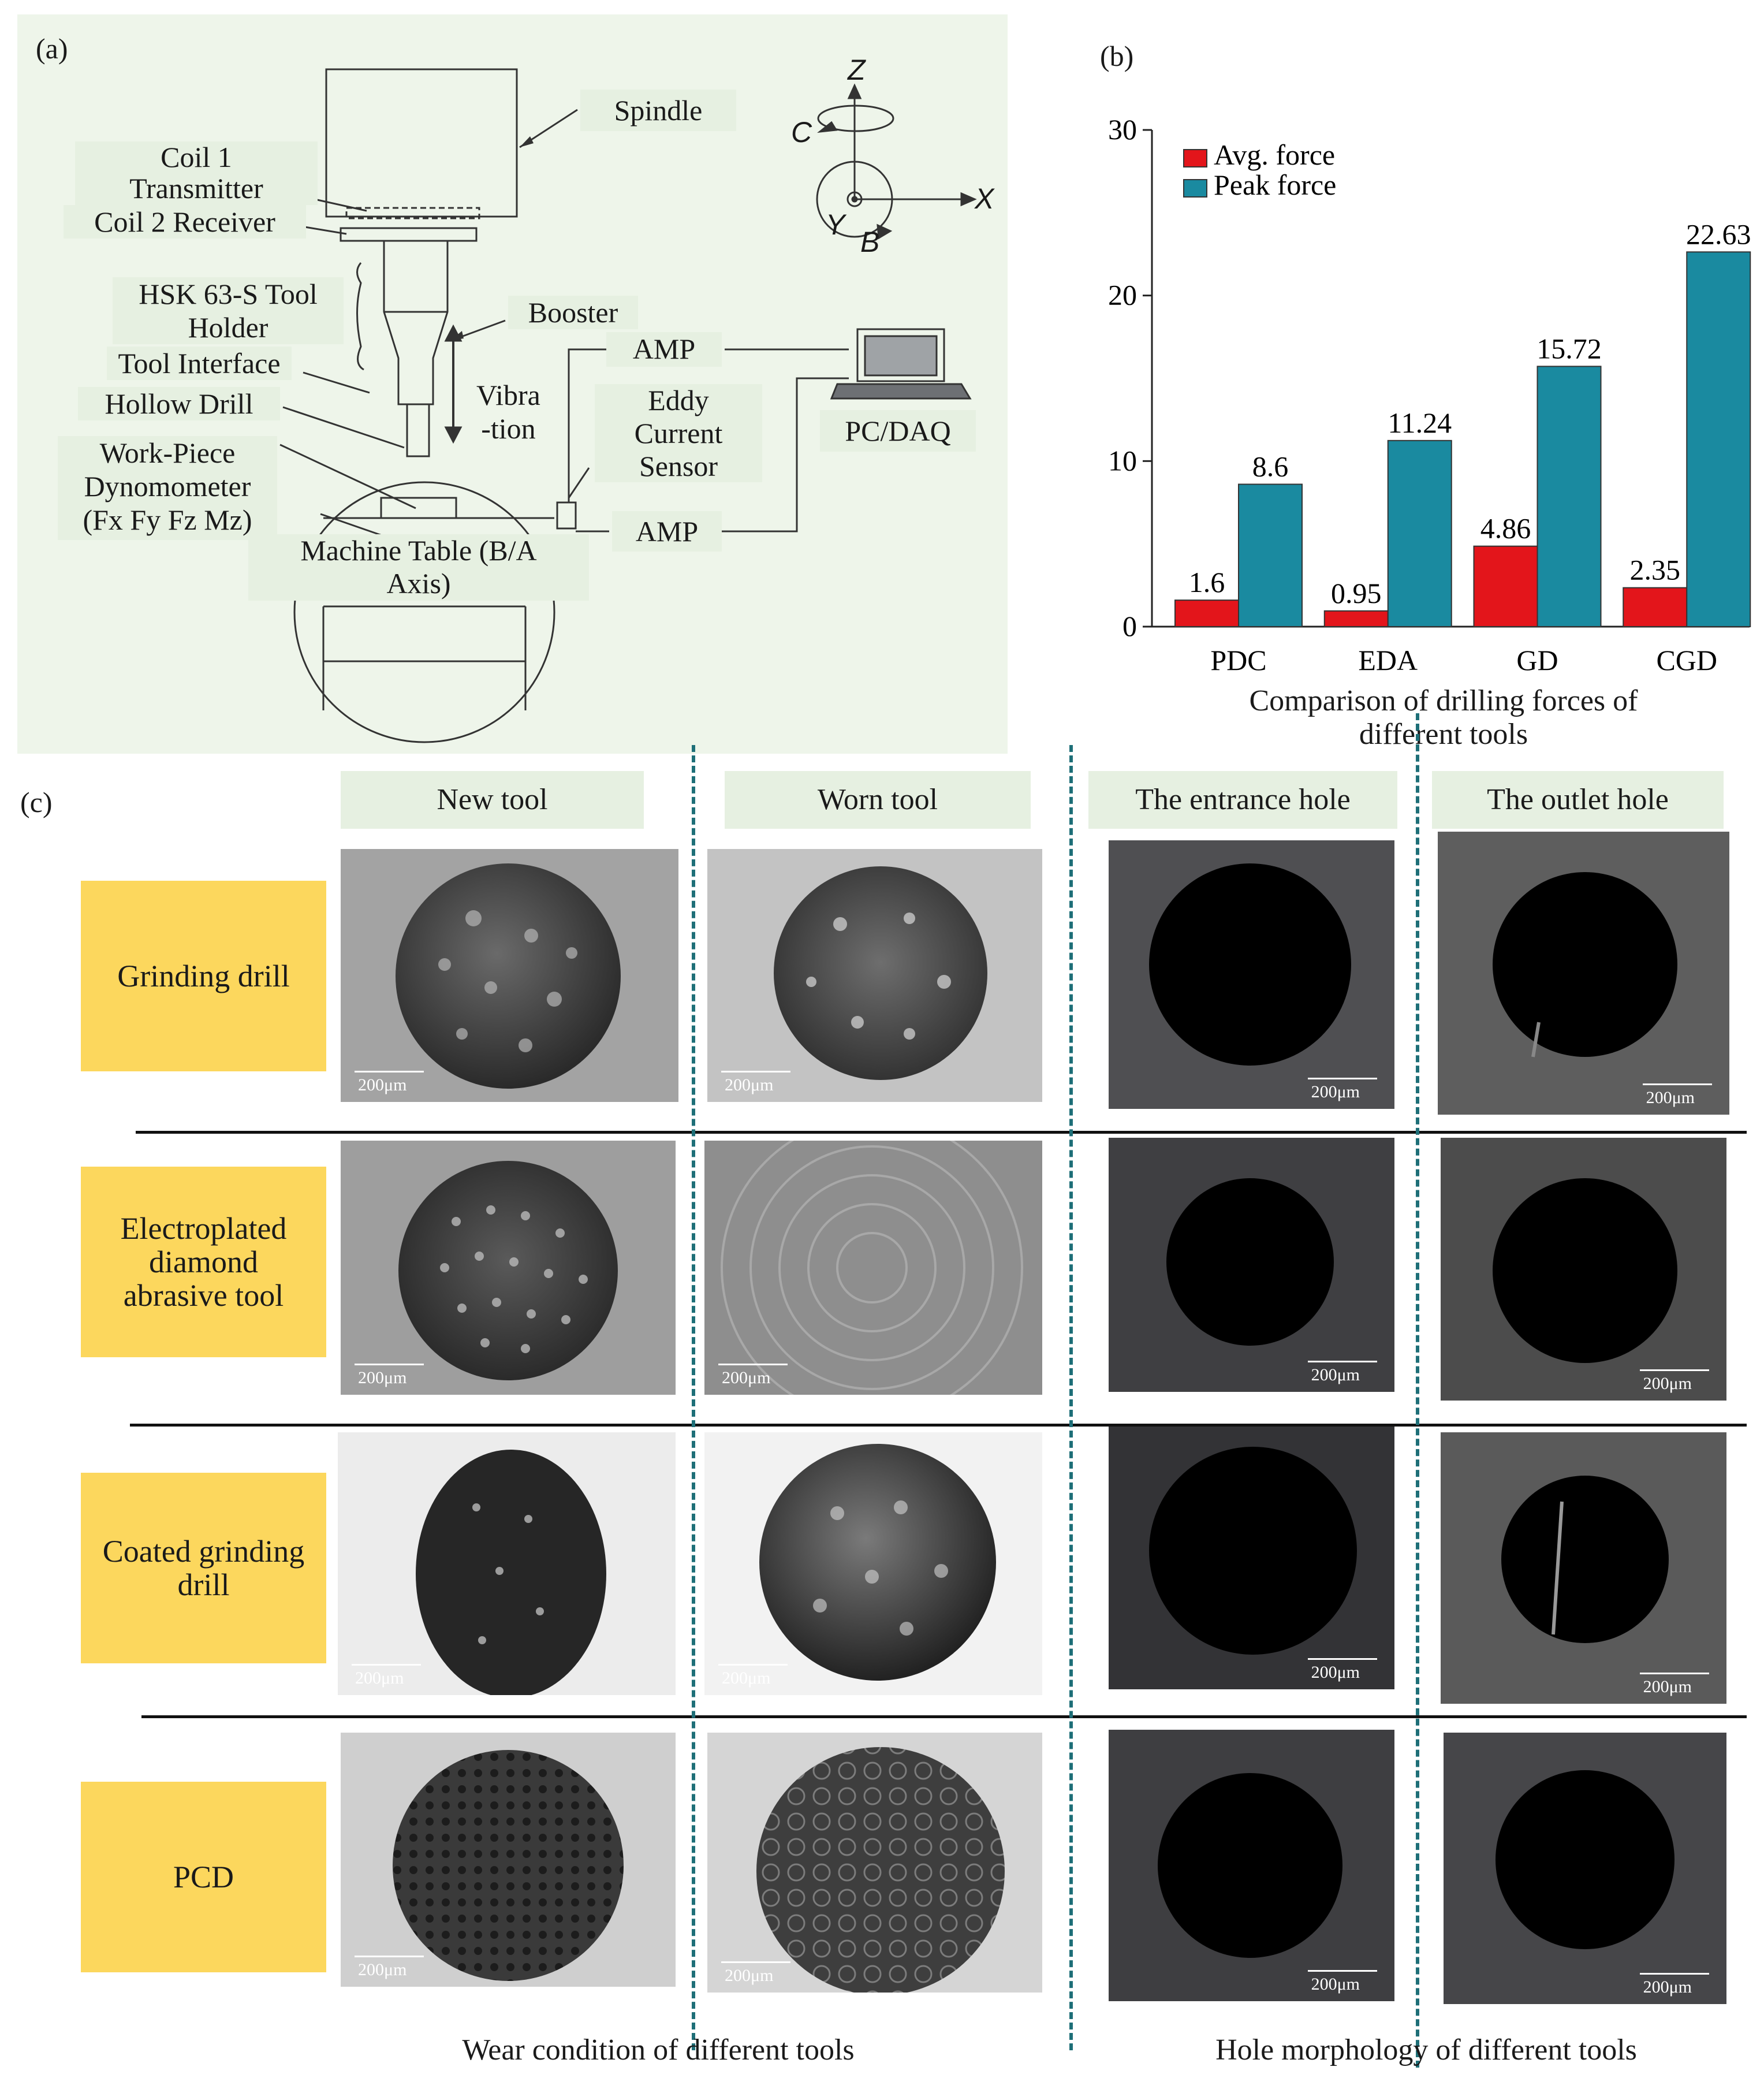 The width and height of the screenshot is (1764, 2078). What do you see at coordinates (1583, 1568) in the screenshot?
I see `outlet-hole-coated-grinding-drill: 200μm` at bounding box center [1583, 1568].